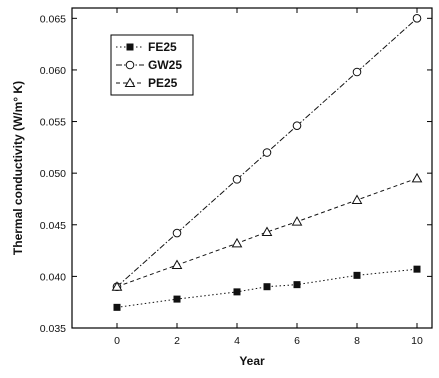 This screenshot has height=378, width=439. I want to click on y-tick-label: 0.050, so click(53, 174).